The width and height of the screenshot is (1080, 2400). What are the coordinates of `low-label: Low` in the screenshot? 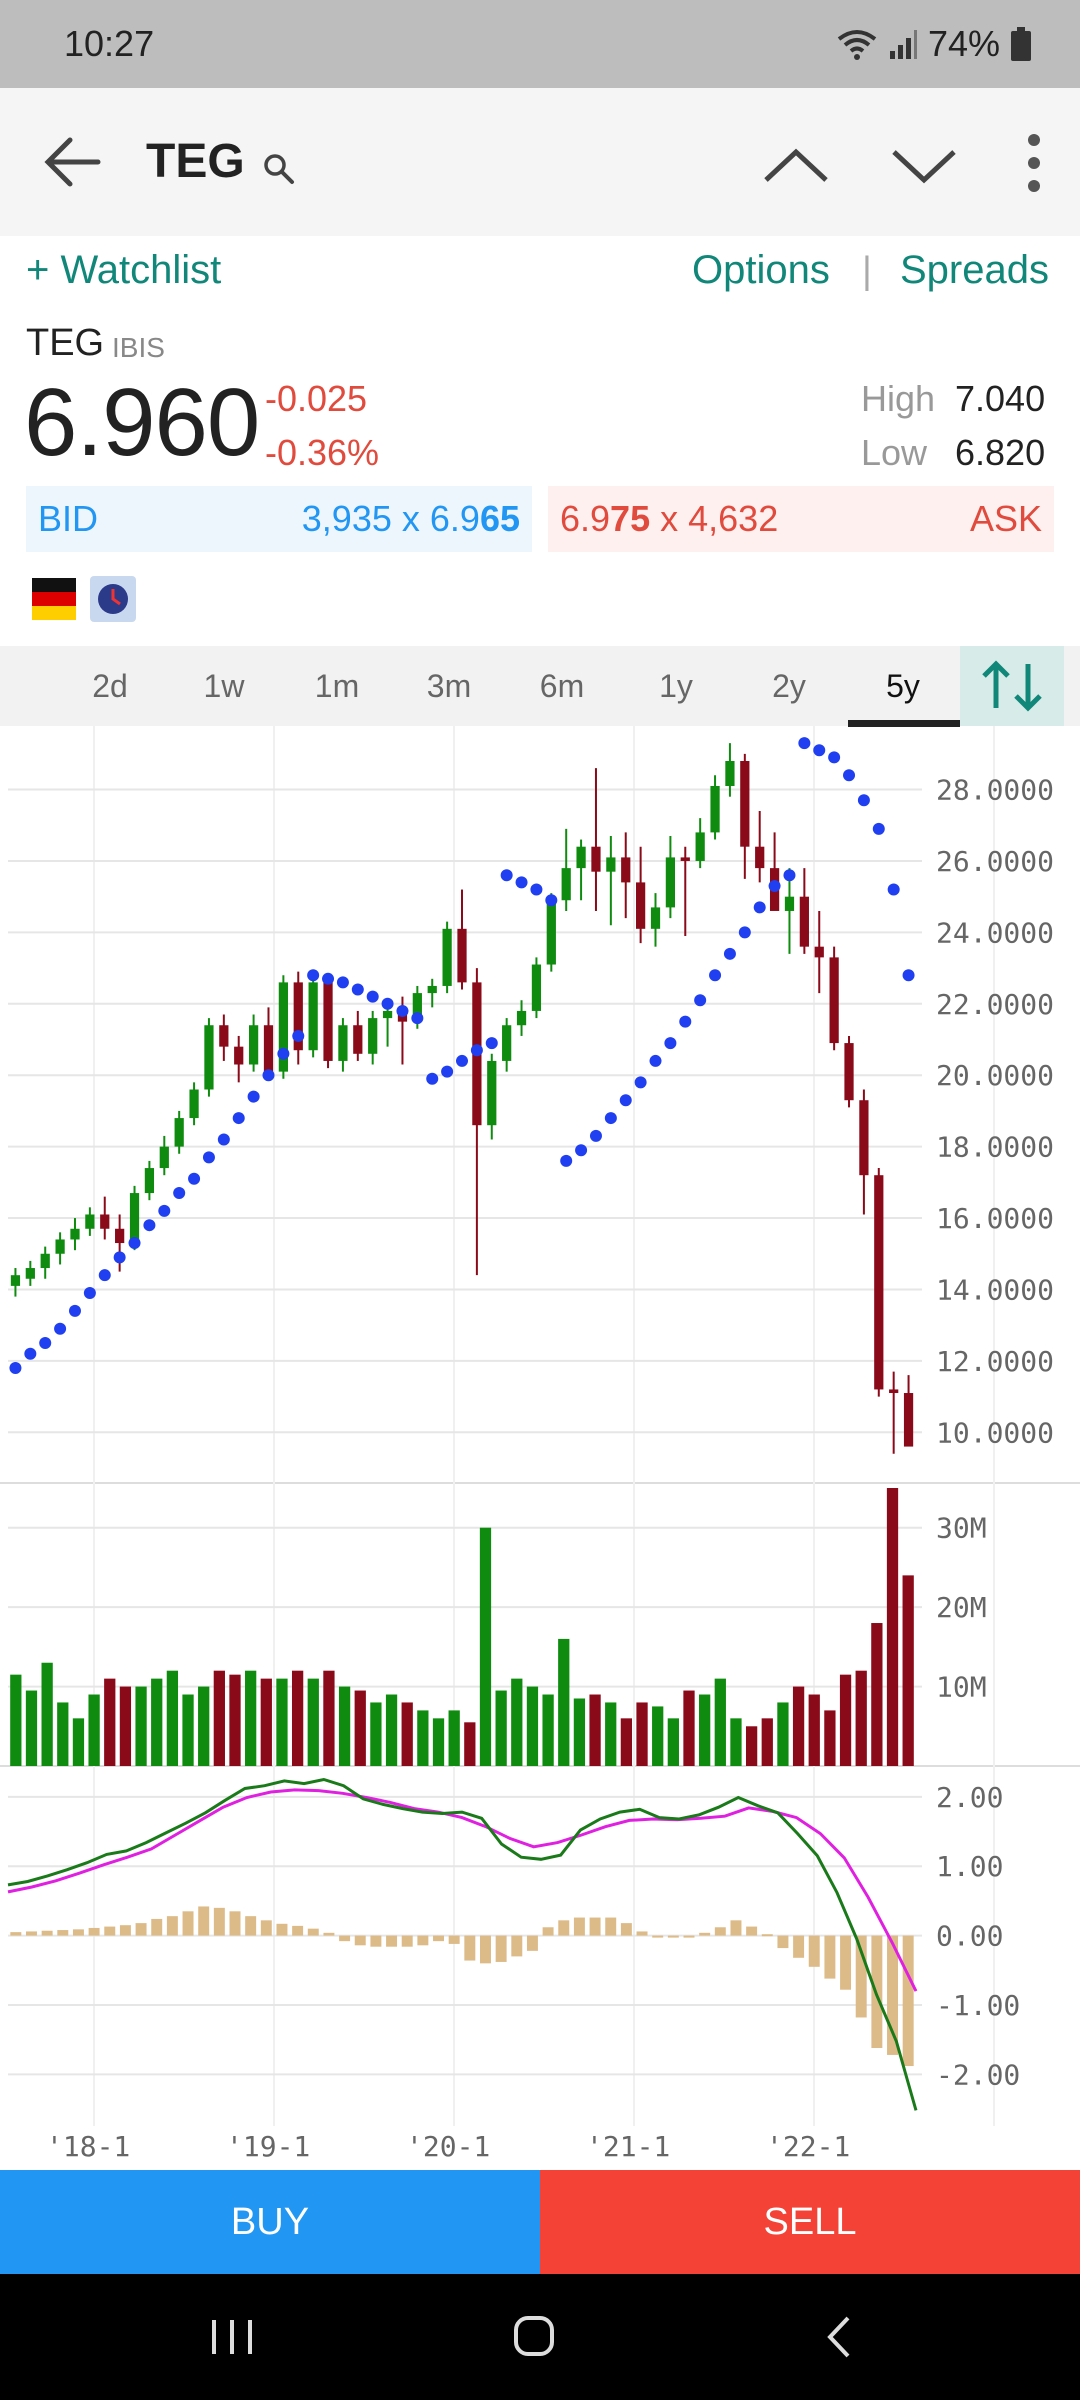 It's located at (894, 452).